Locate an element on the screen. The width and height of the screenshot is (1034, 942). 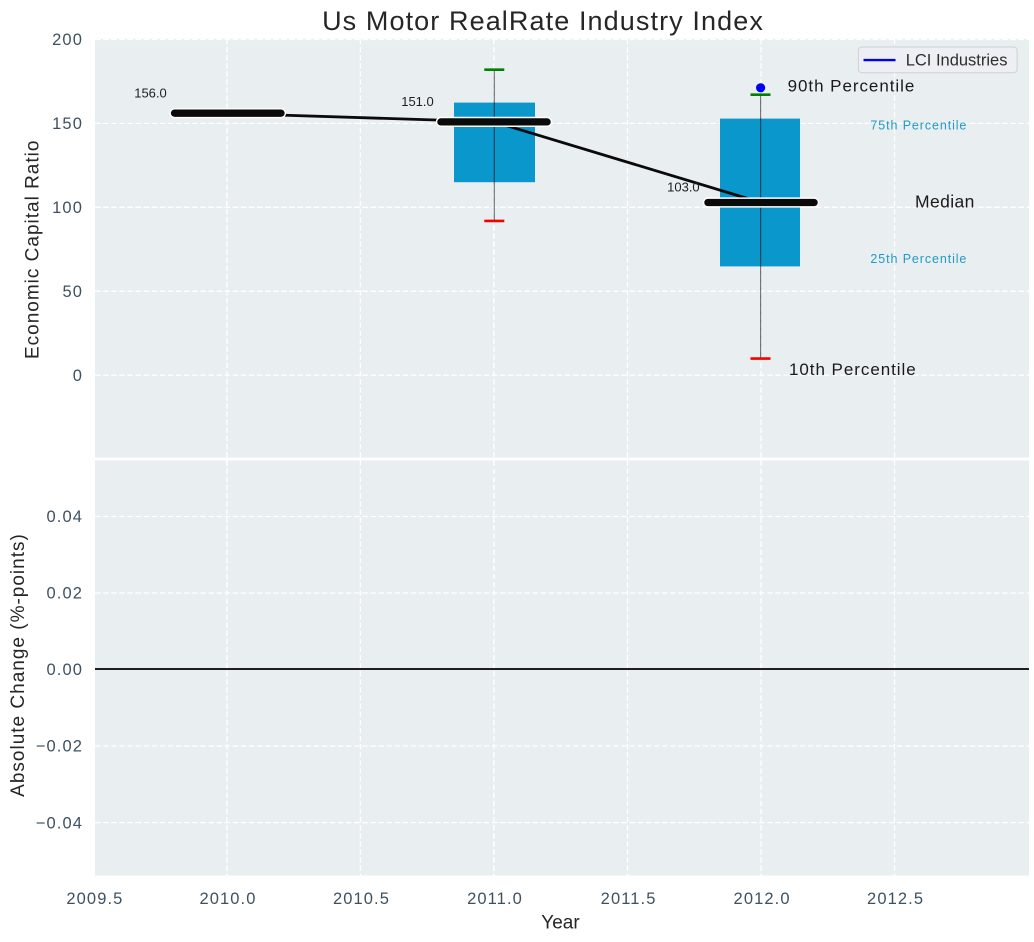
svg-text: 100 is located at coordinates (67, 208).